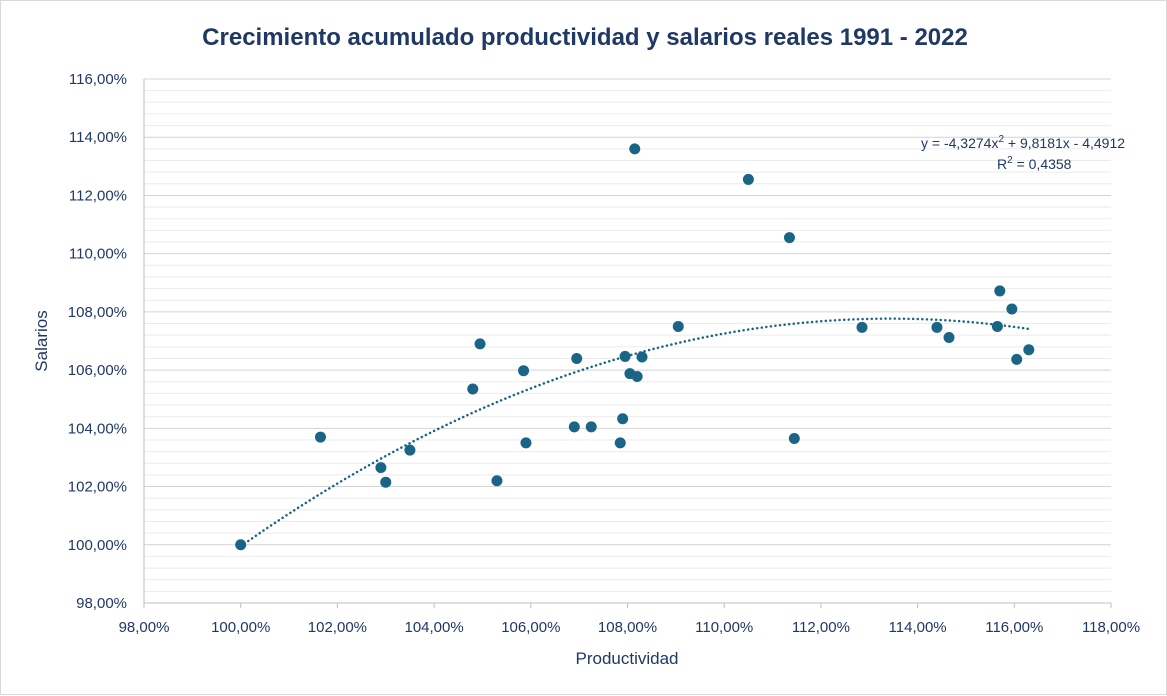 The width and height of the screenshot is (1167, 696). What do you see at coordinates (959, 143) in the screenshot?
I see `equation-prefix: y = -4,3274x` at bounding box center [959, 143].